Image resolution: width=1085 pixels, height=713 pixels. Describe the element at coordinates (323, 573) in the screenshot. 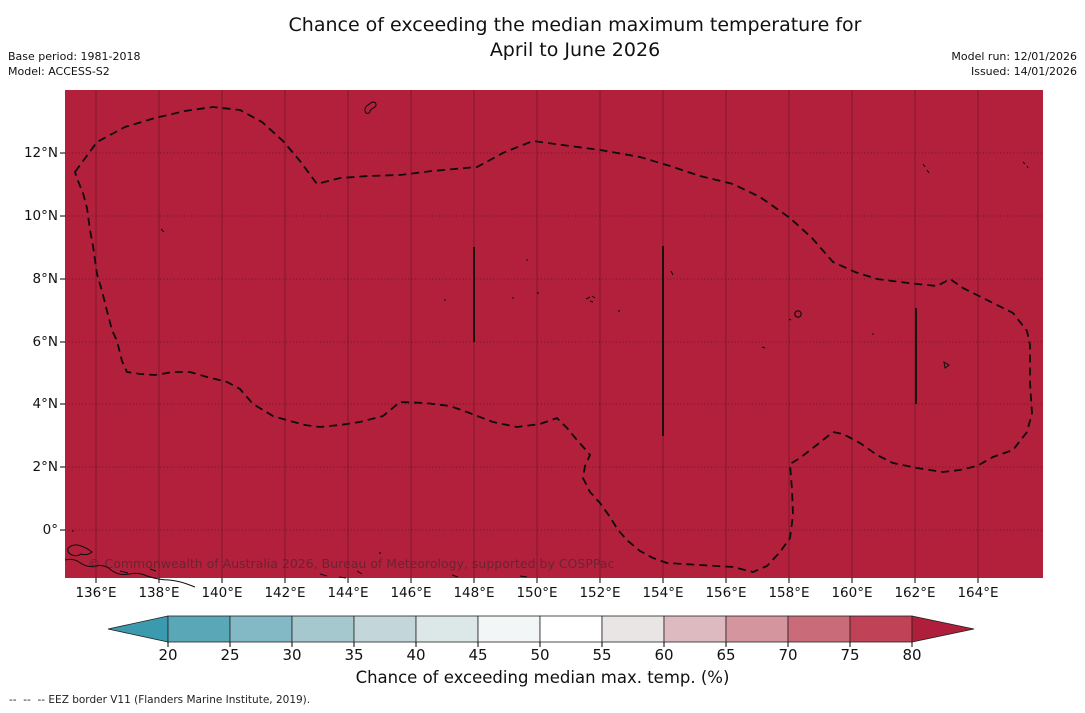

I see `coastline-fragments` at that location.